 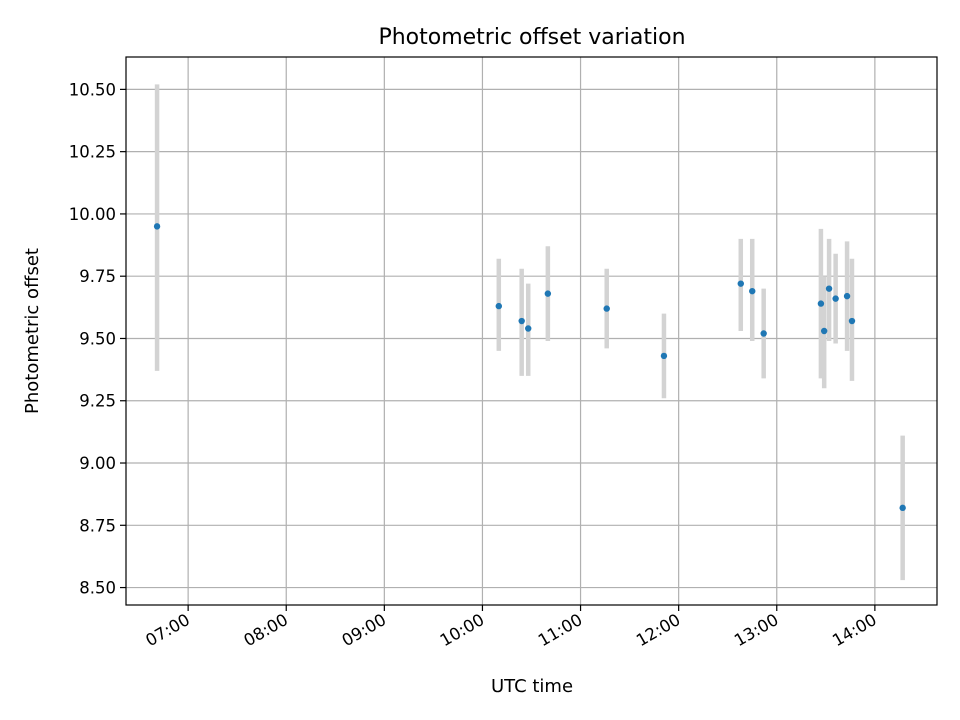 I want to click on y-tick-label: 10.25, so click(x=92, y=152).